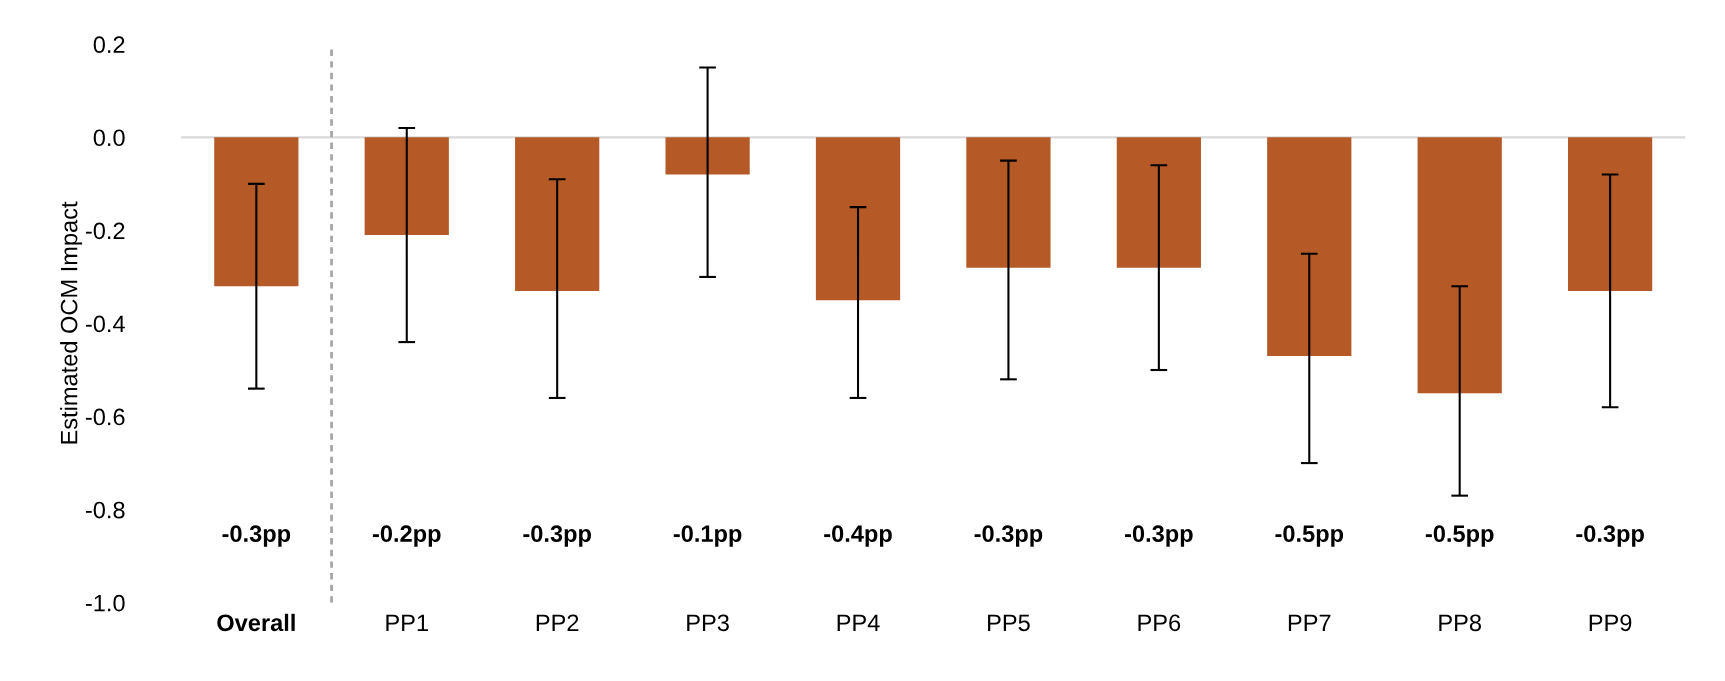 The width and height of the screenshot is (1725, 681). Describe the element at coordinates (858, 536) in the screenshot. I see `annotation: -0.4pp` at that location.